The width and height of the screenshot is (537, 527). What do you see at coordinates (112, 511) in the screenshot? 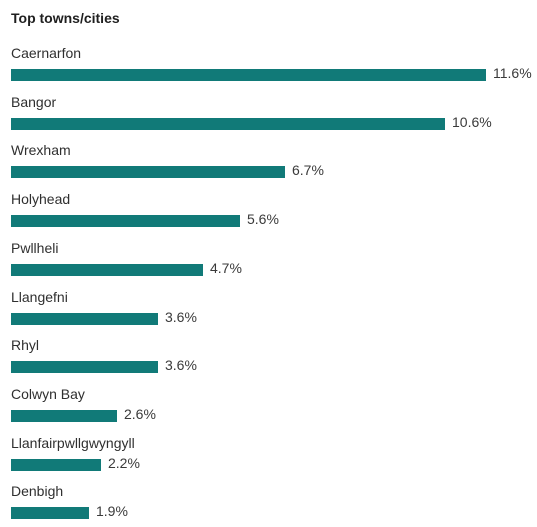
I see `value-label: 1.9%` at bounding box center [112, 511].